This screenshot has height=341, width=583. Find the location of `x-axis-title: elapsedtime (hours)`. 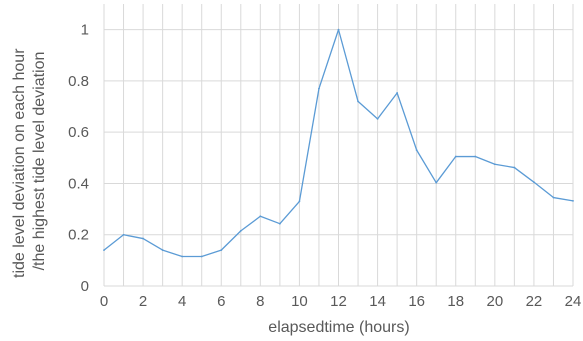

x-axis-title: elapsedtime (hours) is located at coordinates (338, 327).